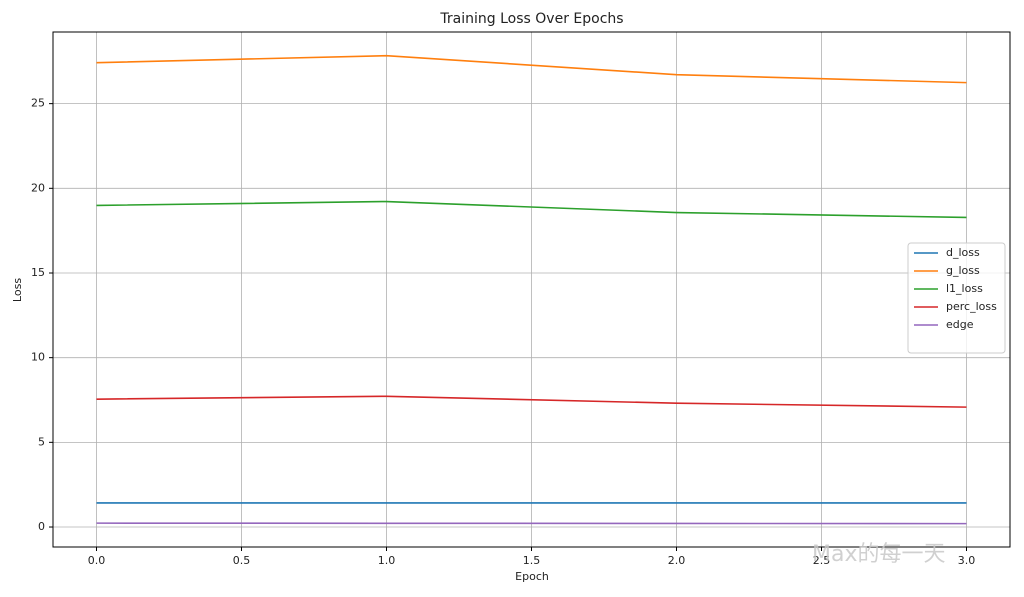  Describe the element at coordinates (967, 560) in the screenshot. I see `x-tick-label: 3.0` at that location.